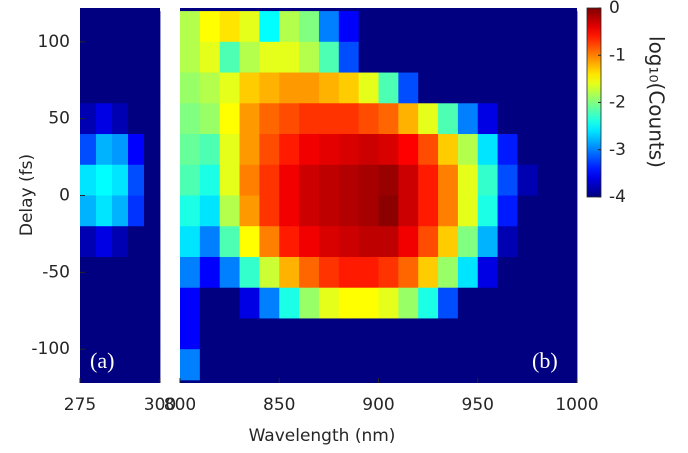 The image size is (688, 453). I want to click on colorbar-tick-label: -2, so click(617, 103).